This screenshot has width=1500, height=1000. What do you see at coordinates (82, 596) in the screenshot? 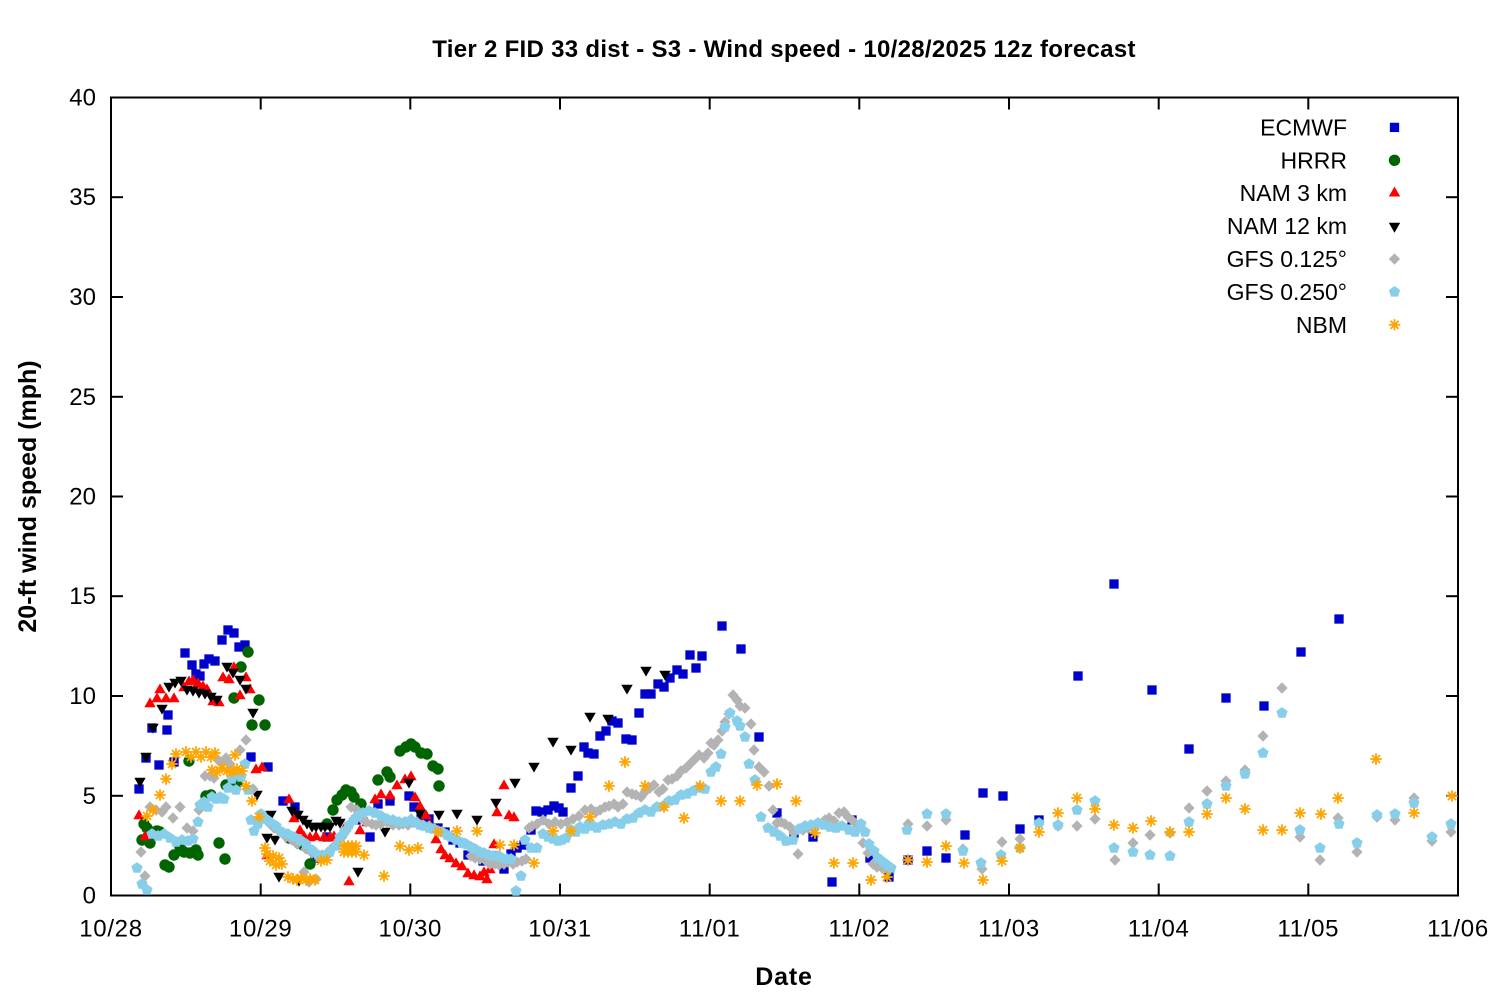
I see `svg-text: 15` at bounding box center [82, 596].